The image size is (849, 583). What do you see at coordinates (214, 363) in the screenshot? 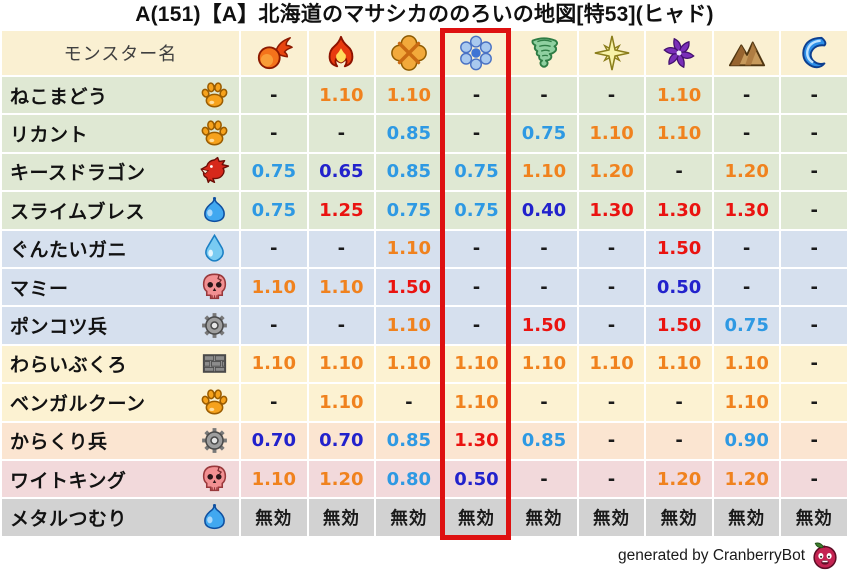
I see `brick-icon` at bounding box center [214, 363].